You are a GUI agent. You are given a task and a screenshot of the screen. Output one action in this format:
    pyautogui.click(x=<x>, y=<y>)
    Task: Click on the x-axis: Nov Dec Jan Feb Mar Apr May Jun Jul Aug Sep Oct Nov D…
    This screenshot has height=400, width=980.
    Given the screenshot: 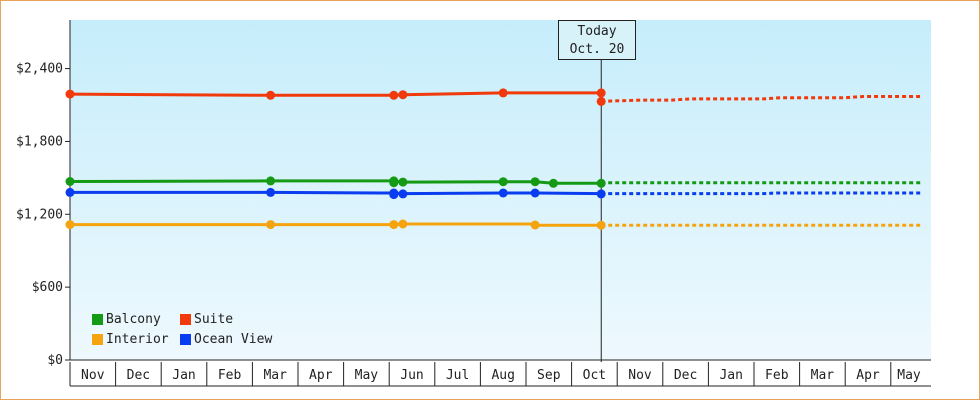 What is the action you would take?
    pyautogui.click(x=500, y=373)
    